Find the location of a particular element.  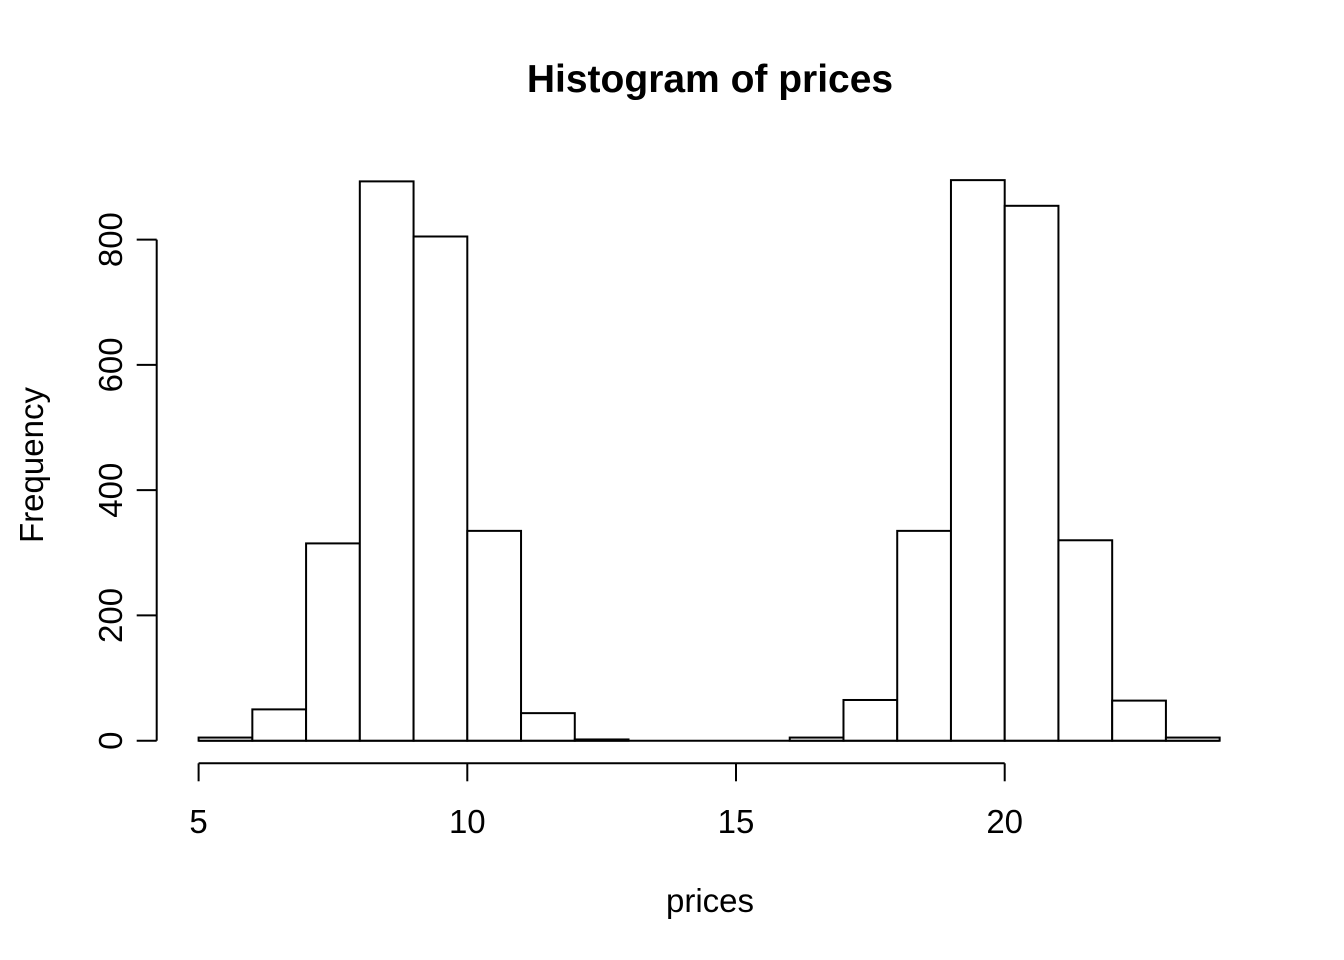

x-tick-label: 20 is located at coordinates (1004, 821).